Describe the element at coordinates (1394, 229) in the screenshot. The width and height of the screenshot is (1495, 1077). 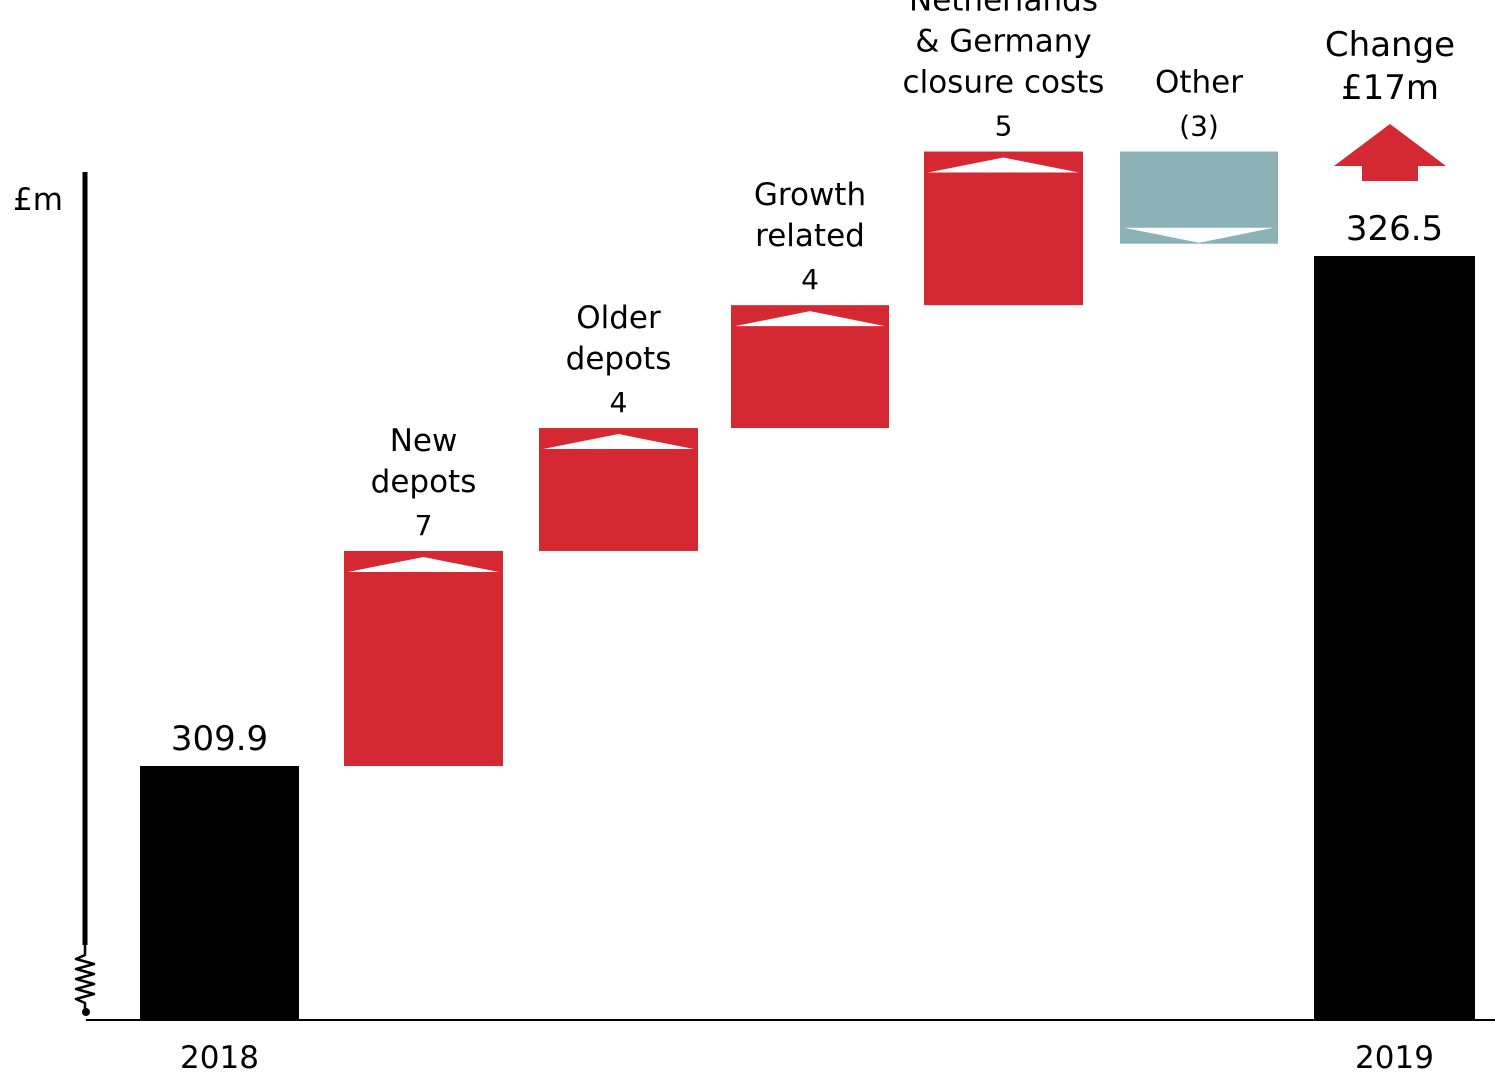
I see `total-value-label: 326.5` at that location.